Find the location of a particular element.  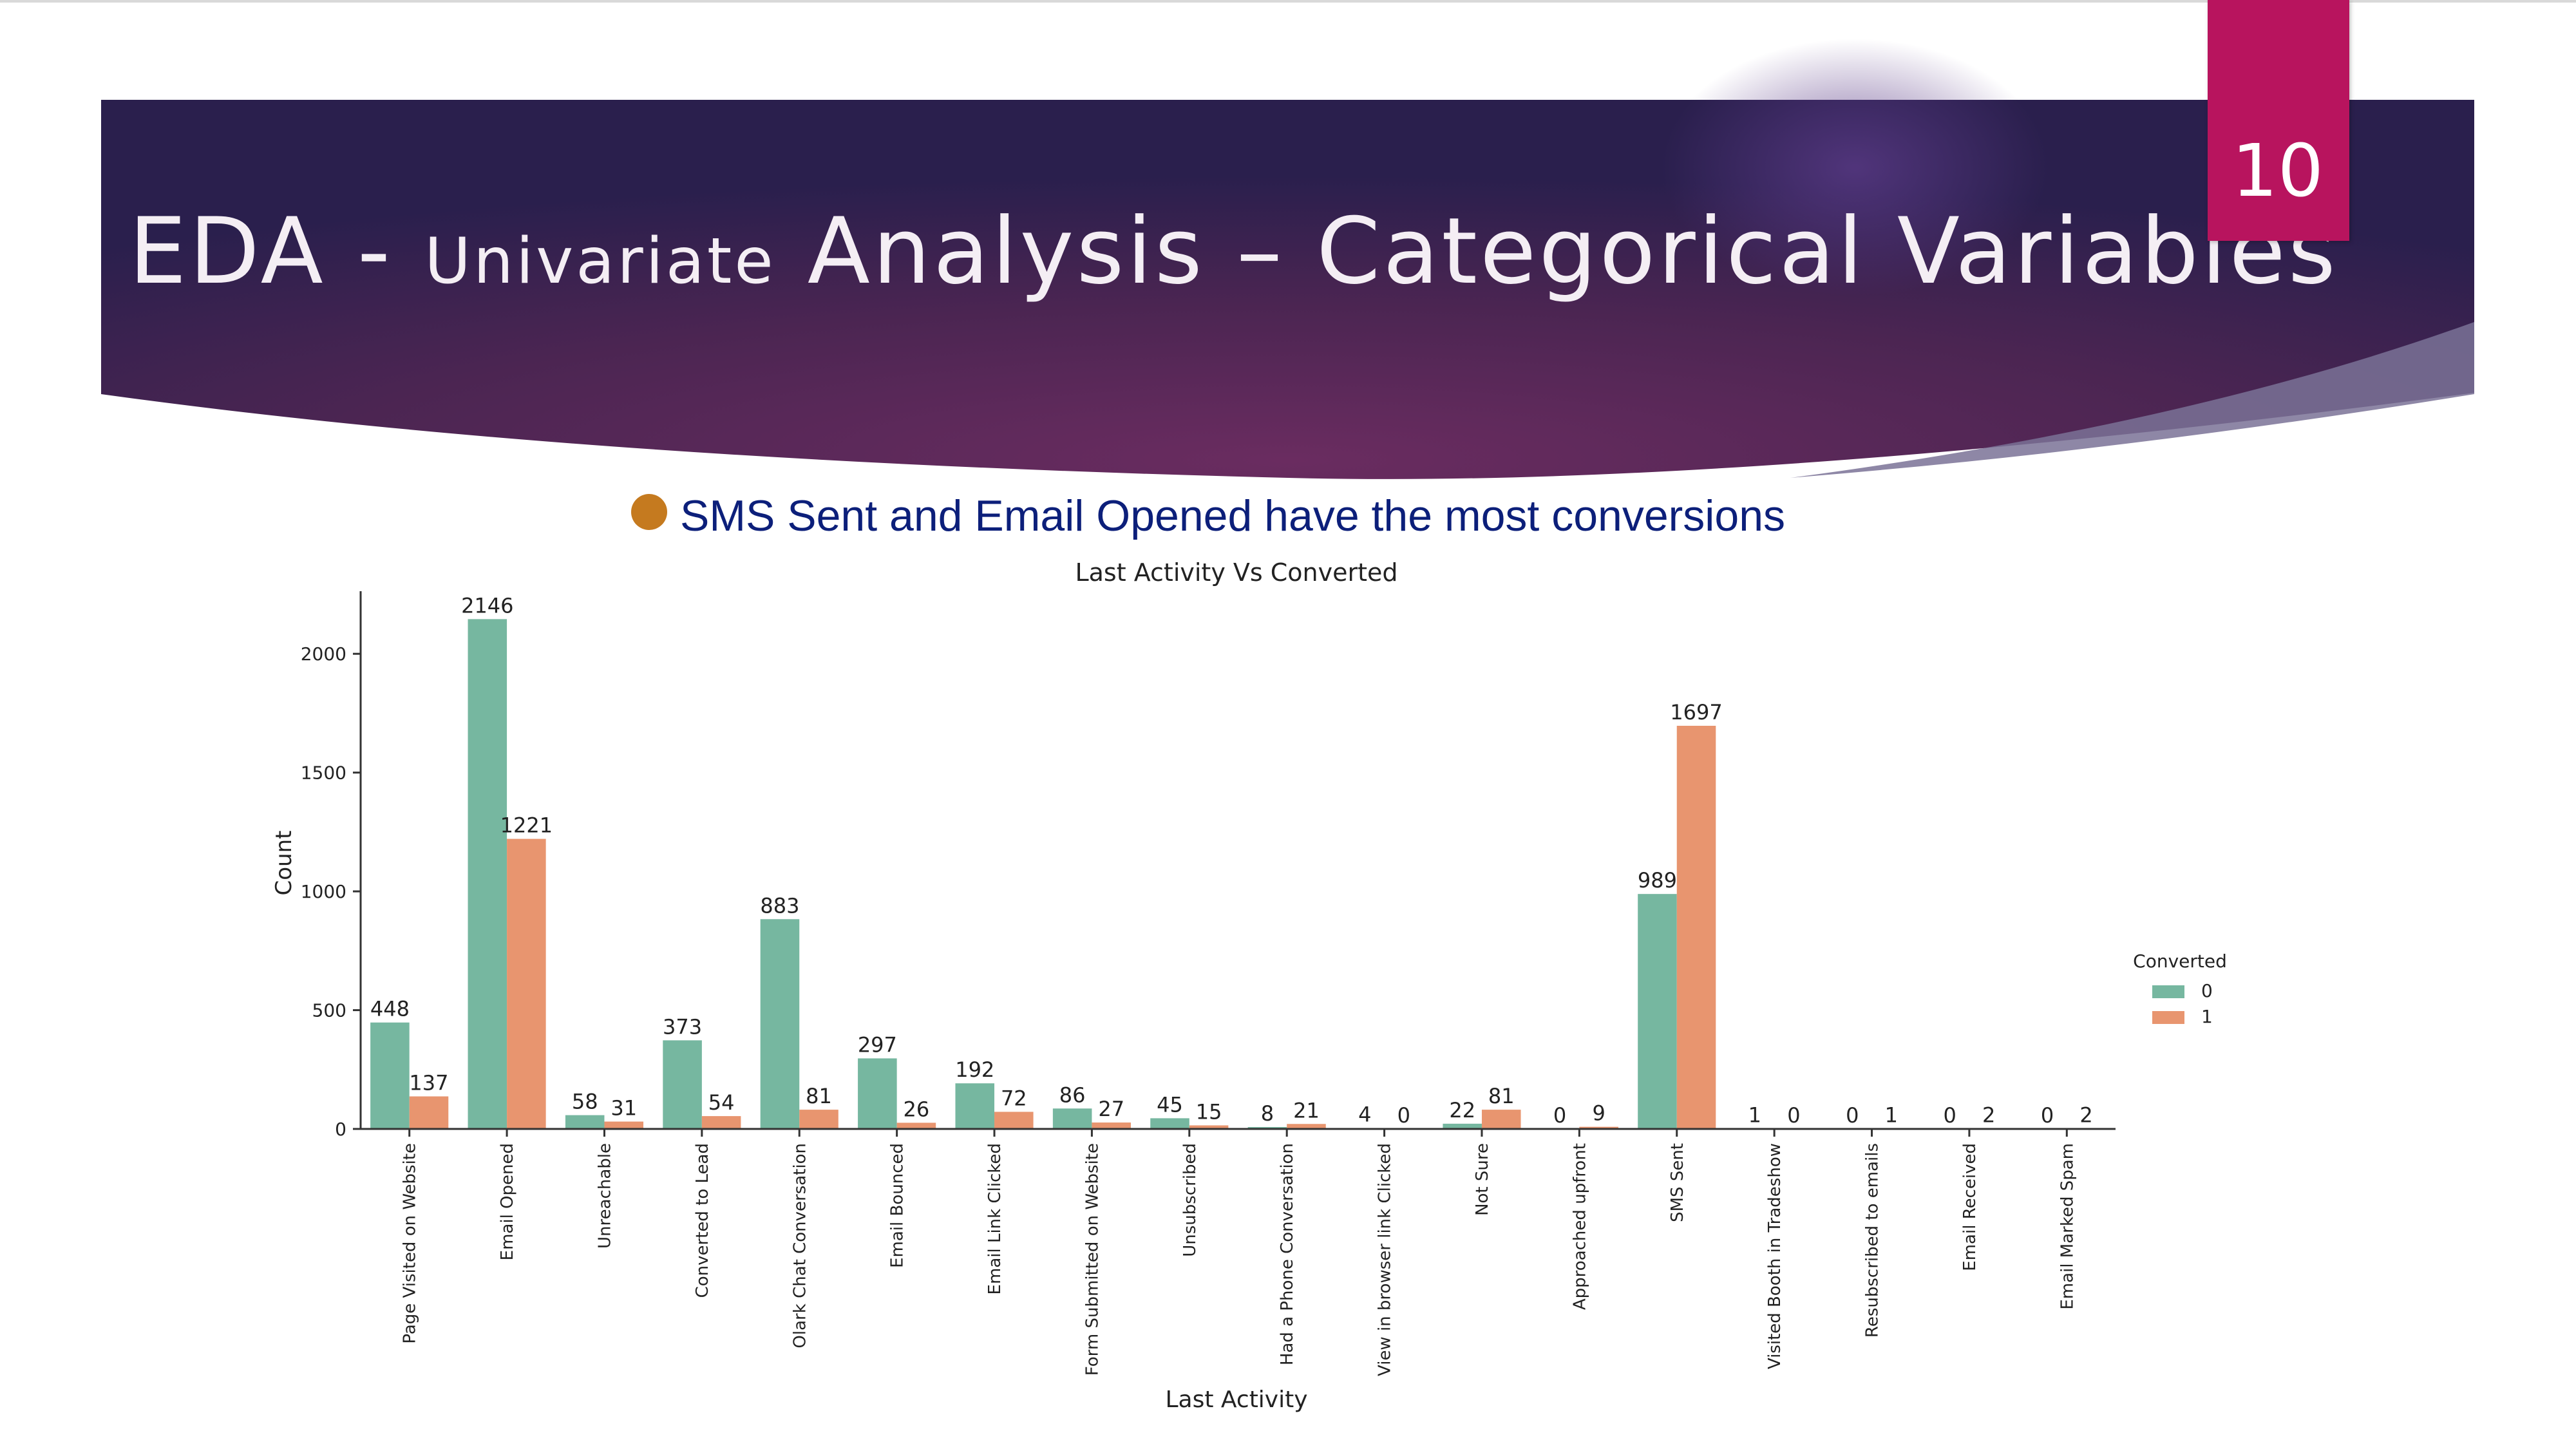

x-axis-label: Last Activity is located at coordinates (1236, 1400).